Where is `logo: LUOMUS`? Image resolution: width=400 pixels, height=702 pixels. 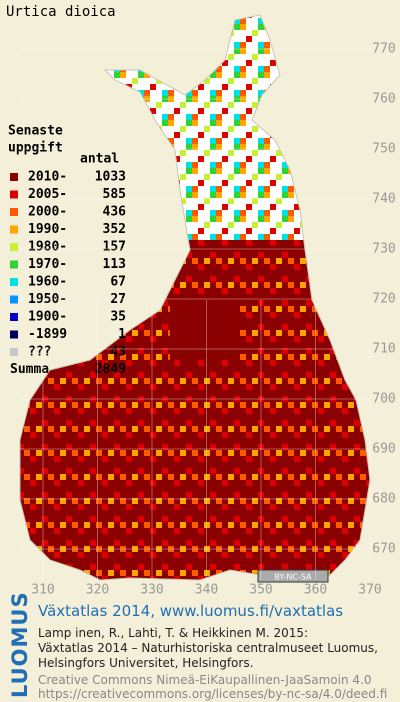 logo: LUOMUS is located at coordinates (20, 644).